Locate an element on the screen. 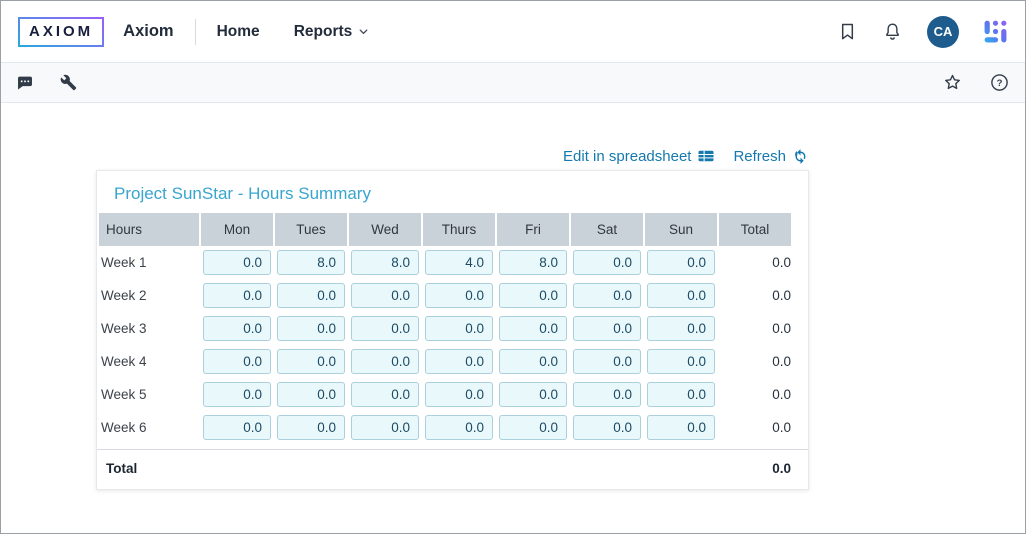 The width and height of the screenshot is (1026, 534). apps-grid-icon is located at coordinates (995, 31).